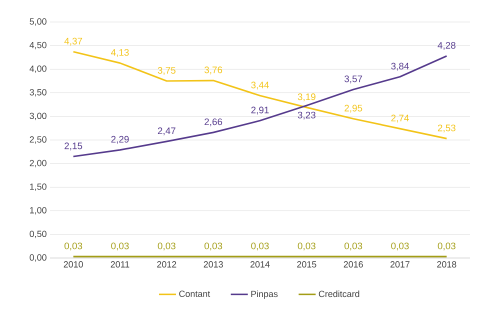  I want to click on data-label: 2,74, so click(400, 118).